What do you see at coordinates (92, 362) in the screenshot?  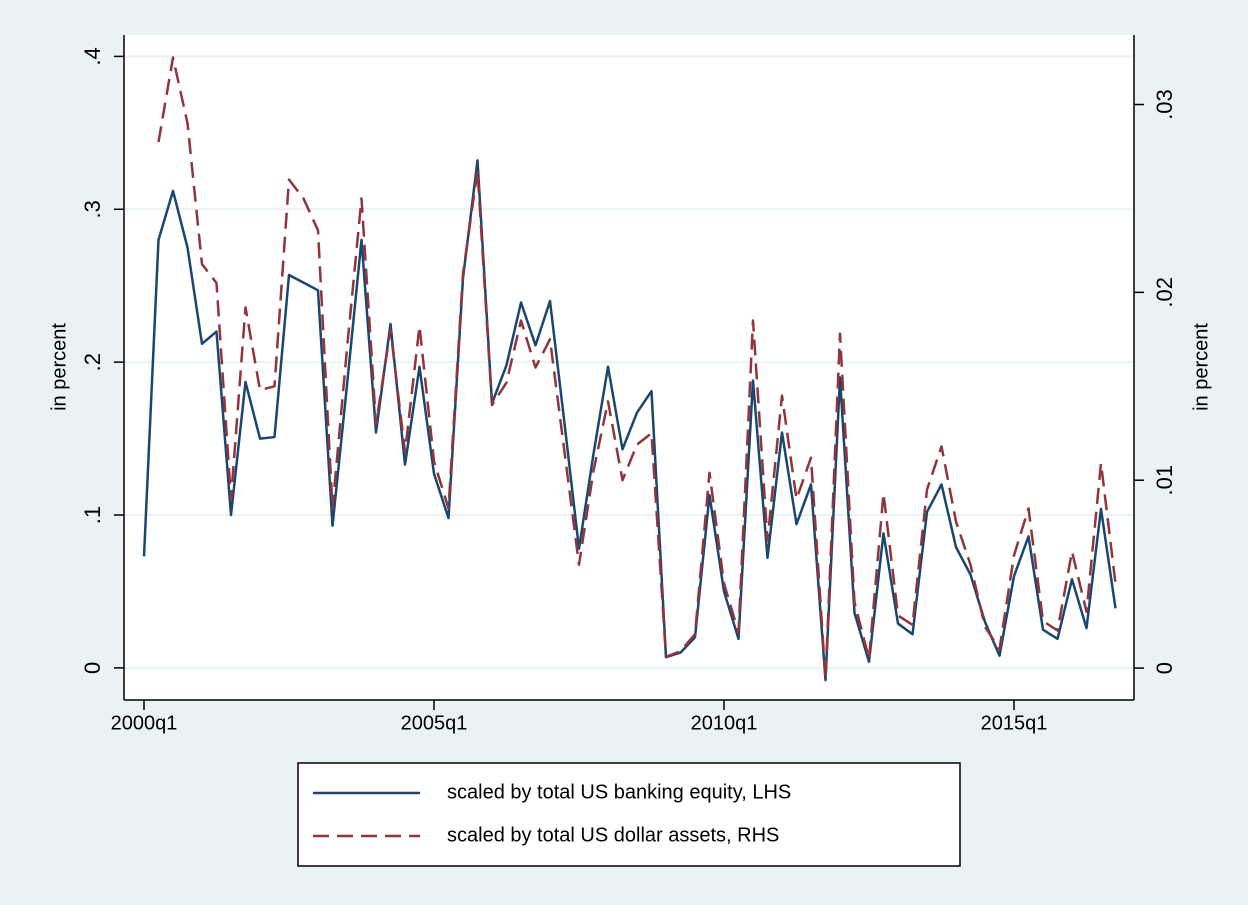 I see `y-tick-label: .2` at bounding box center [92, 362].